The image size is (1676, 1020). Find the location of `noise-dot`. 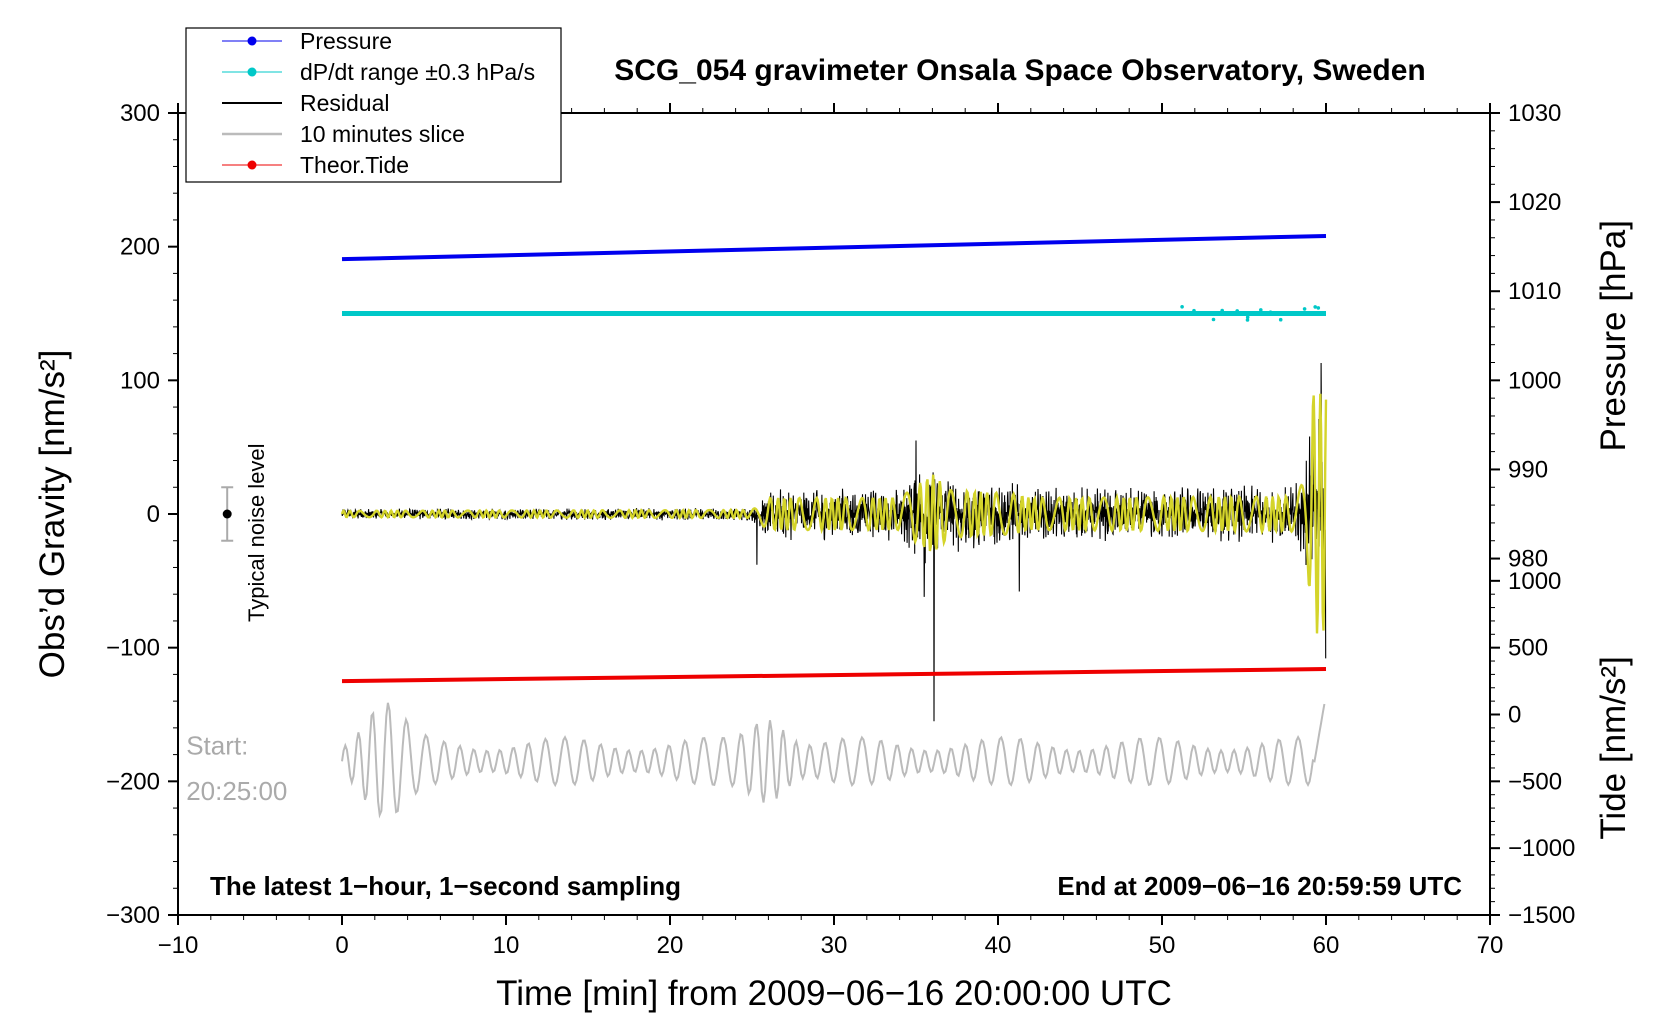

noise-dot is located at coordinates (227, 514).